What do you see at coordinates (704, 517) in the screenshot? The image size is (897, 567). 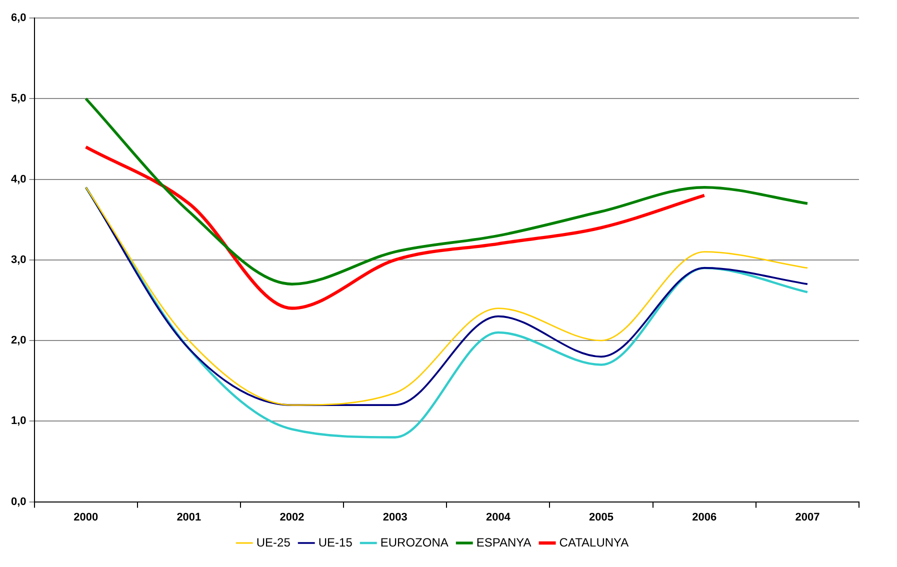 I see `x-tick-label: 2006` at bounding box center [704, 517].